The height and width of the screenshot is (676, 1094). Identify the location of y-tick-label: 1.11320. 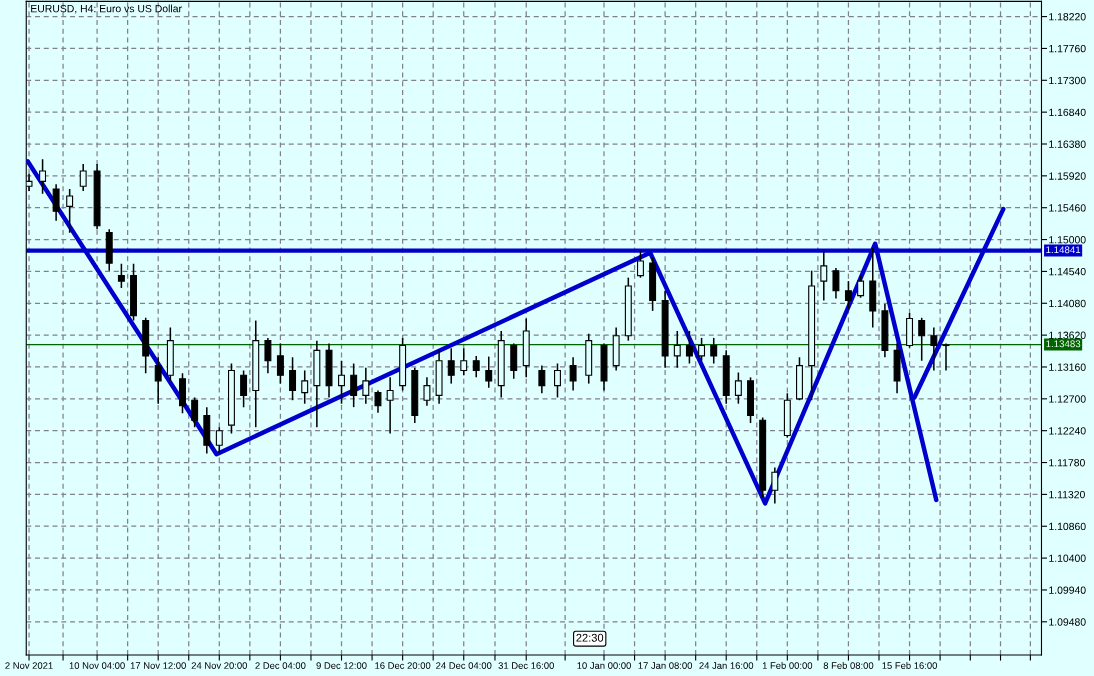
(1067, 494).